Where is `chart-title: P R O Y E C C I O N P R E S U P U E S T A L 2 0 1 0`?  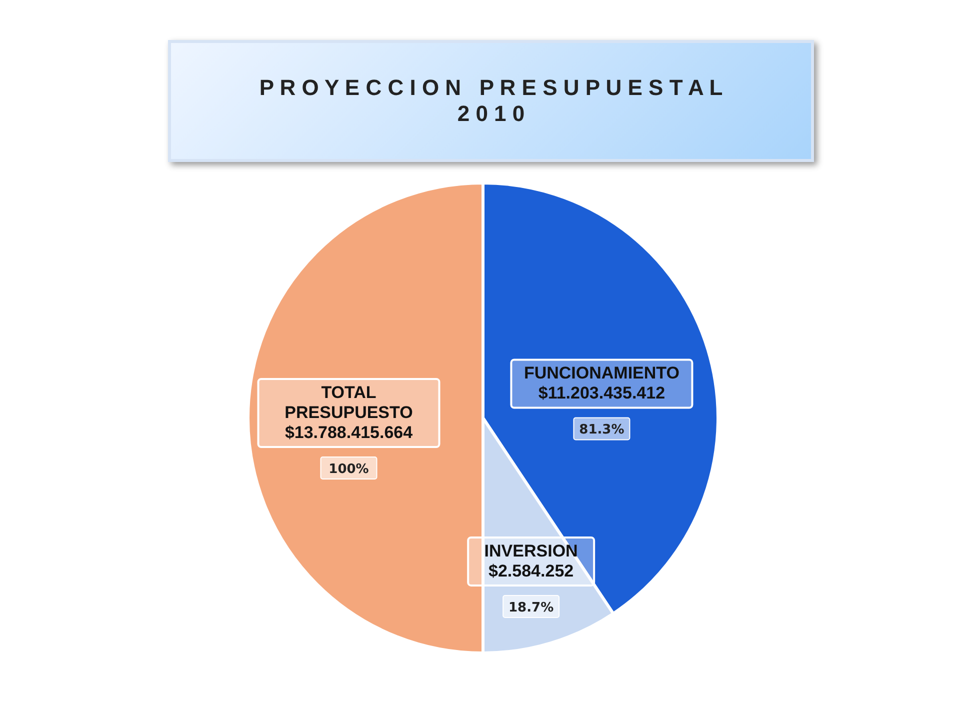 chart-title: P R O Y E C C I O N P R E S U P U E S T A L 2 0 1 0 is located at coordinates (491, 101).